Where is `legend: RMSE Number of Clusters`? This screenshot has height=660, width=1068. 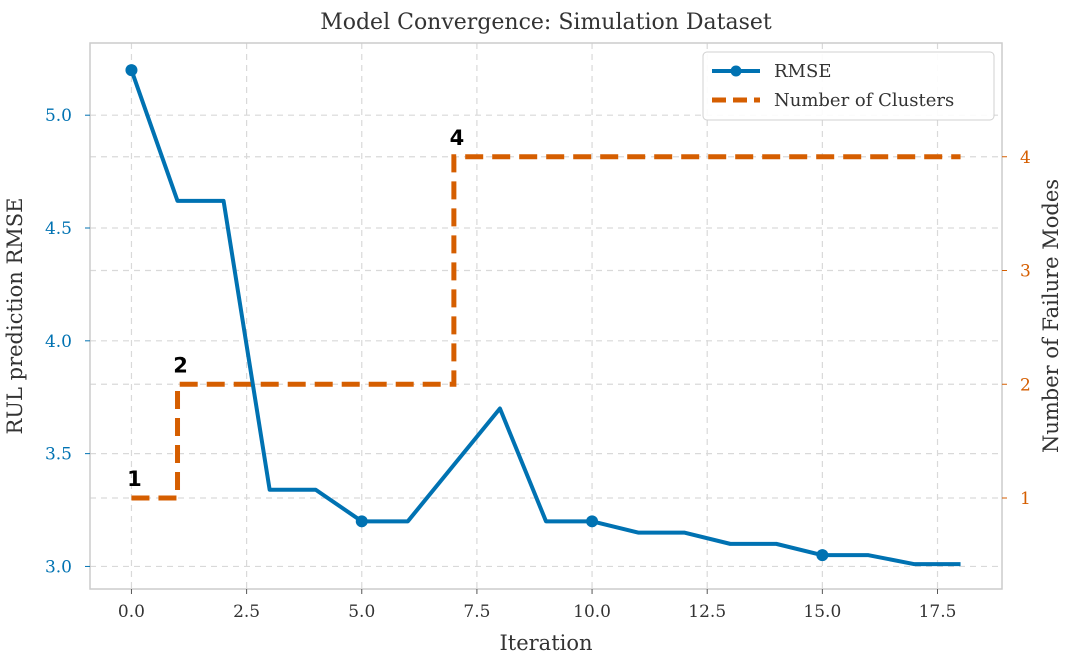
legend: RMSE Number of Clusters is located at coordinates (848, 86).